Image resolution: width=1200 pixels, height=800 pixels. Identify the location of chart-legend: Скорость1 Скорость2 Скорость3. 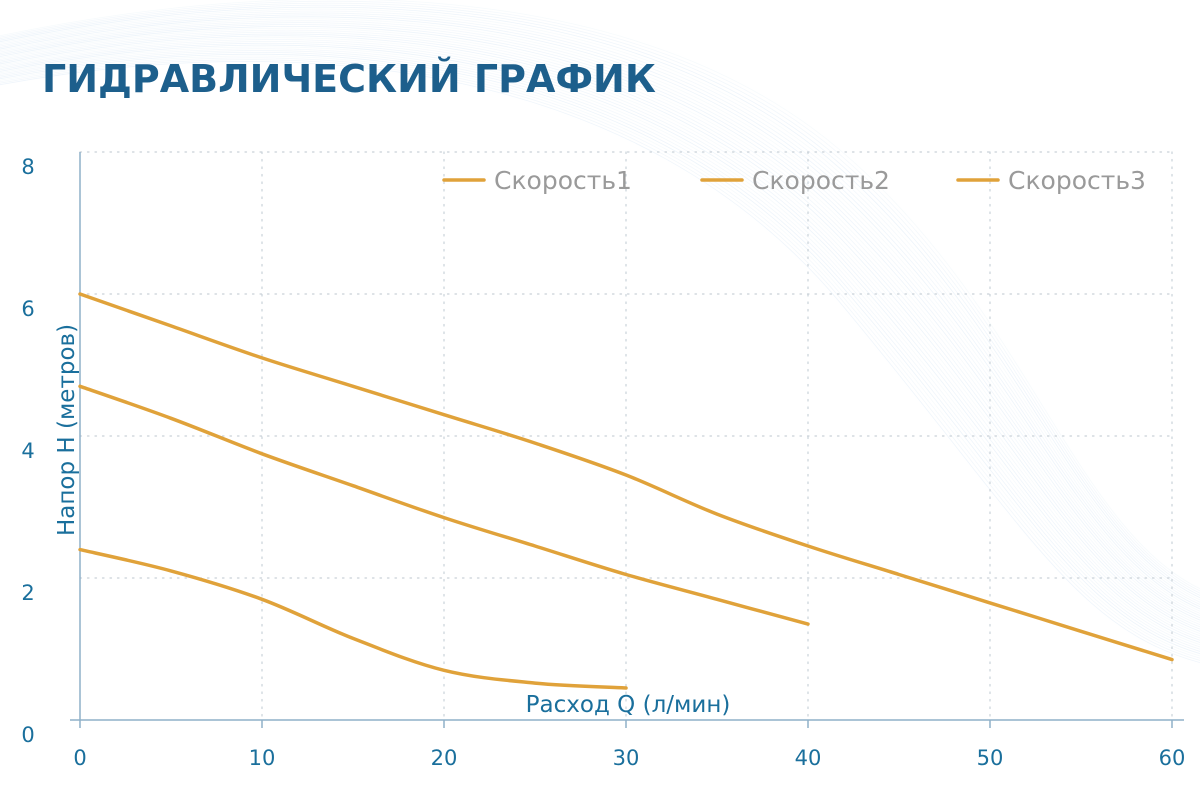
(794, 180).